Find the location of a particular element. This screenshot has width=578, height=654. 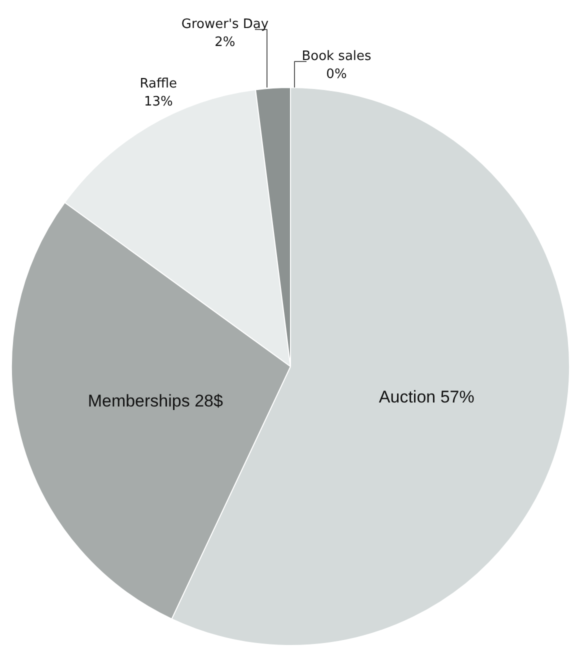

slice-label: Memberships 28$ is located at coordinates (156, 401).